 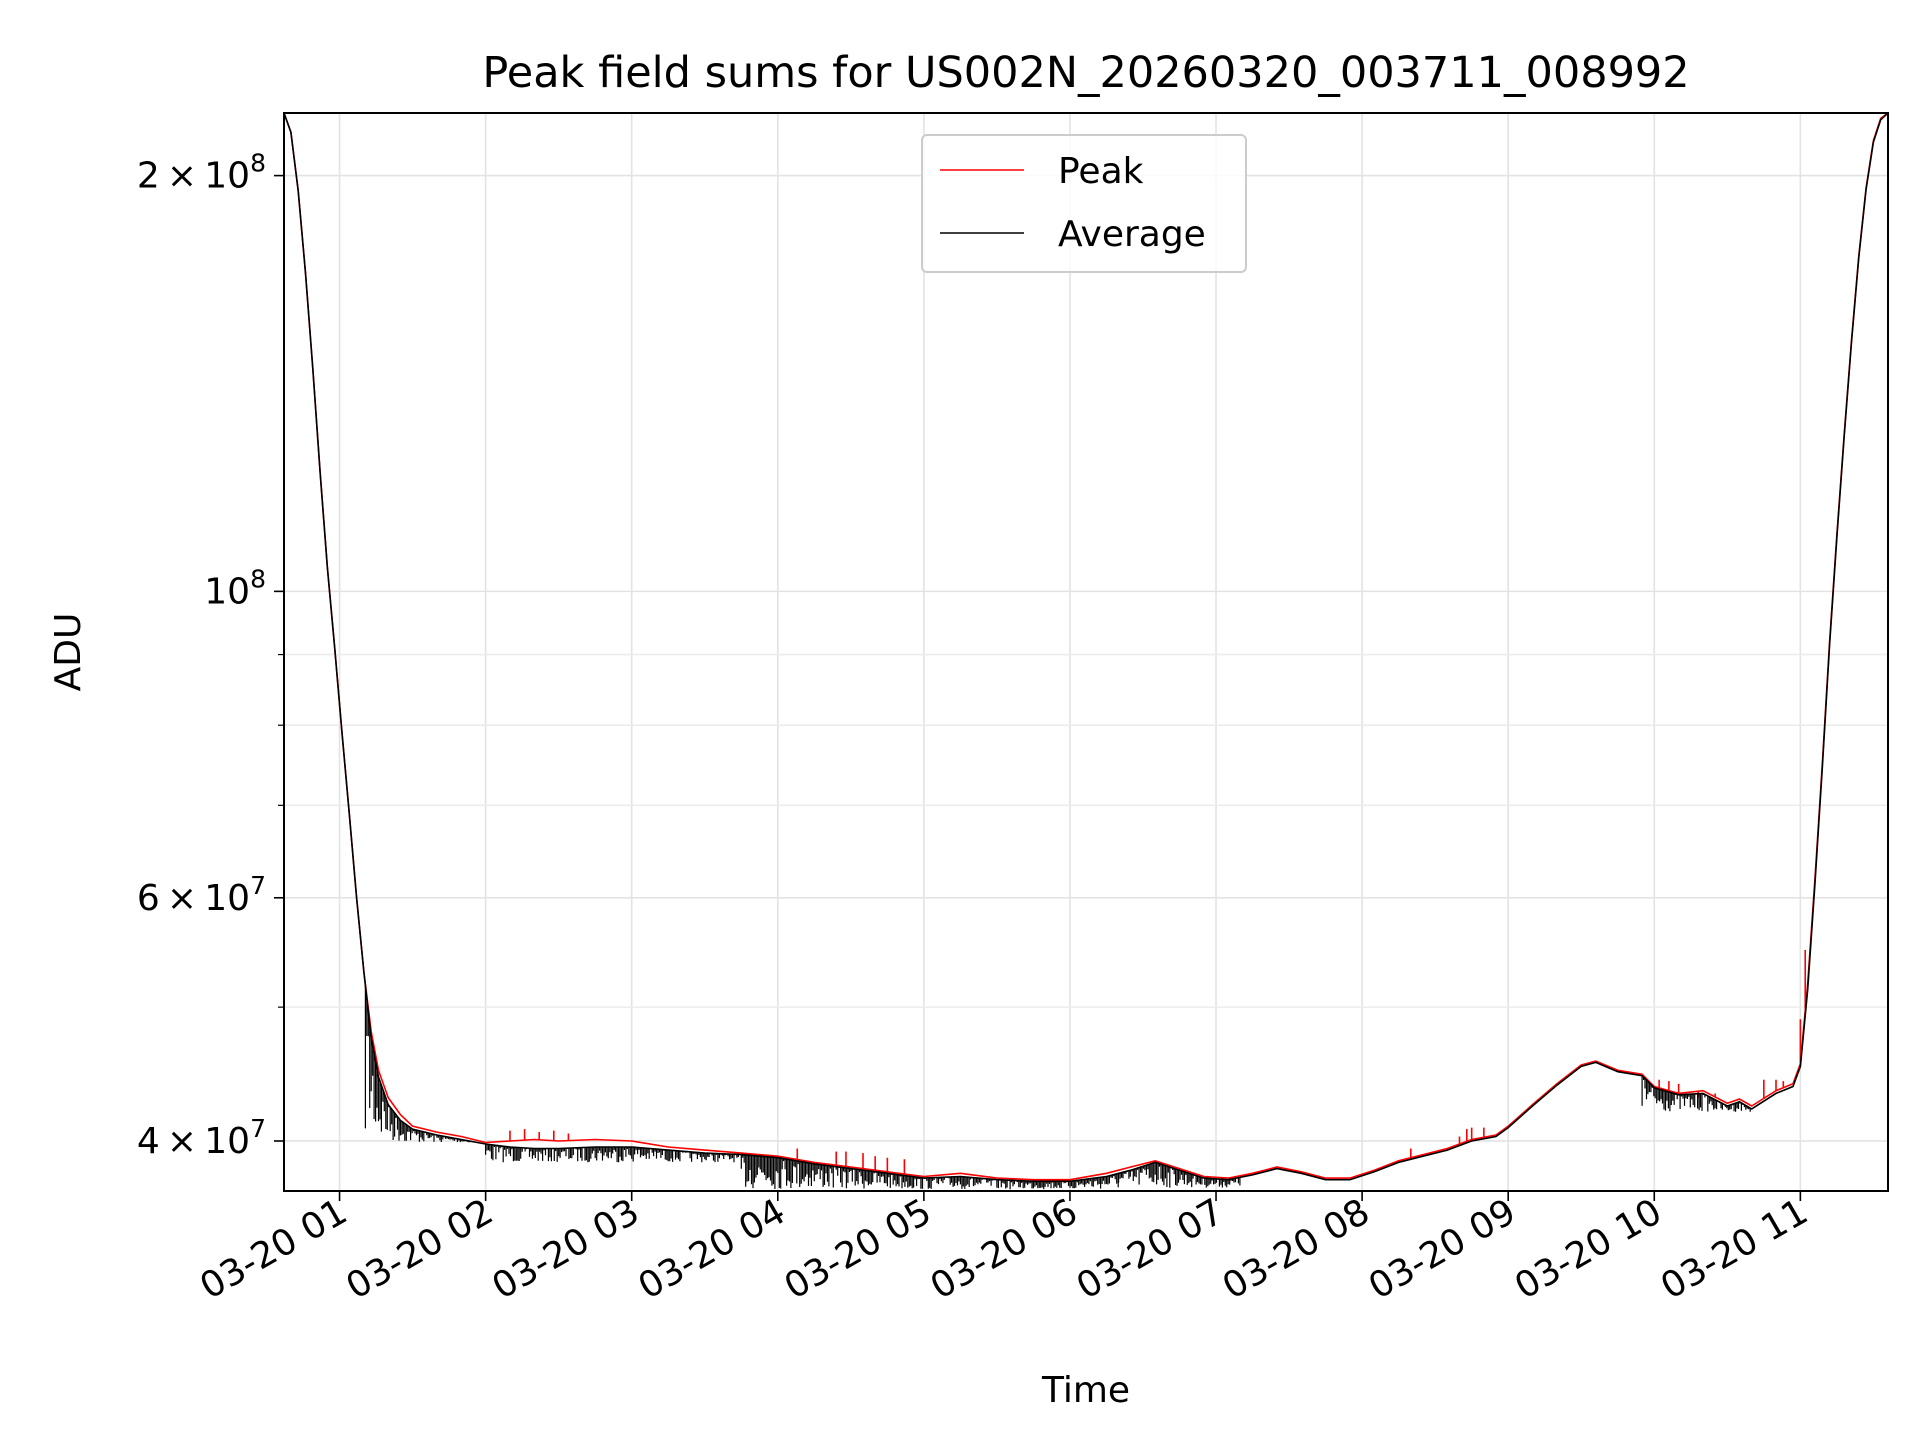 I want to click on y-axis: 4 × 107 6 × 107 108 2 × 108, so click(x=210, y=655).